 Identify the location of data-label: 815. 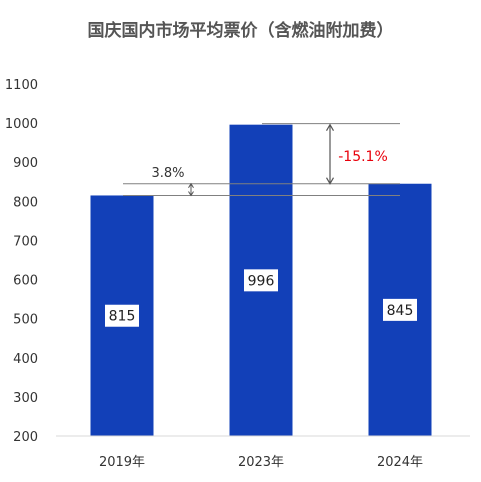
(122, 317).